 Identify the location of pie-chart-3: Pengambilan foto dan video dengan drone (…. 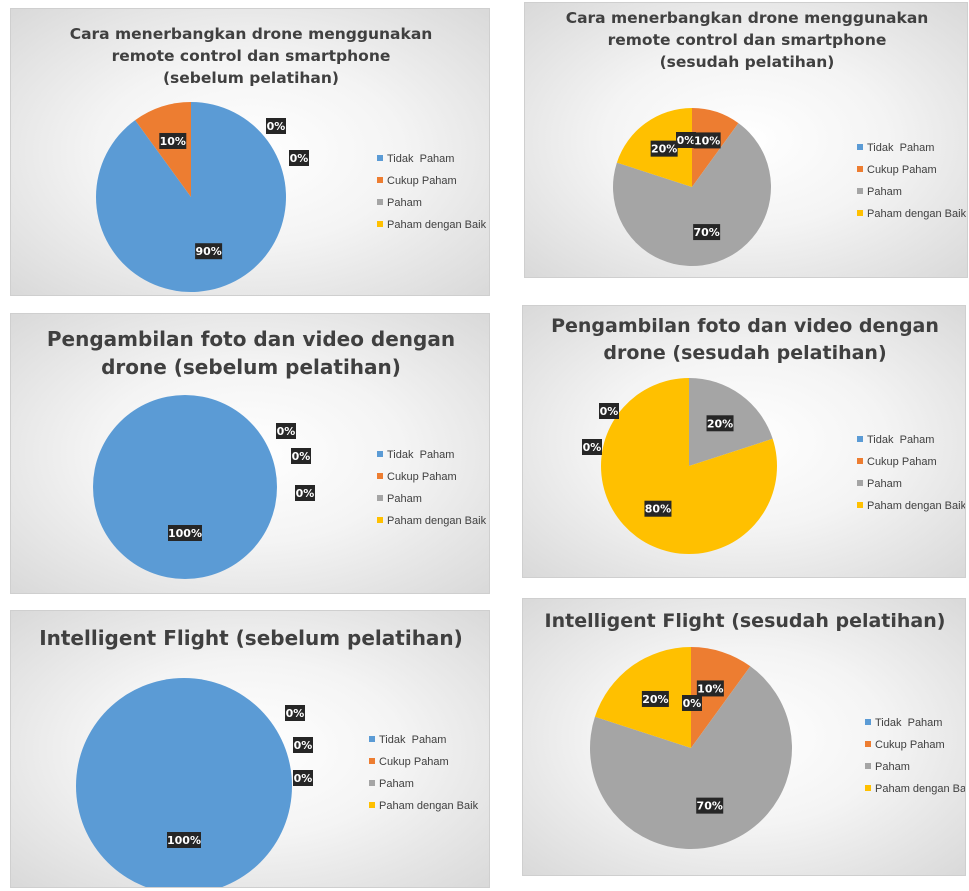
(267, 453).